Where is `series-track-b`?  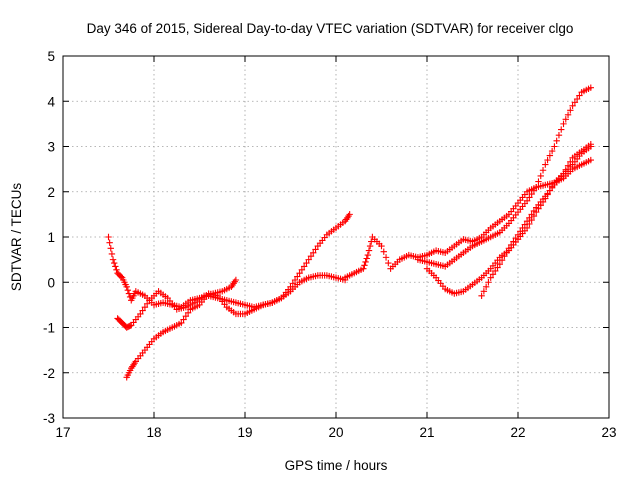
series-track-b is located at coordinates (177, 303).